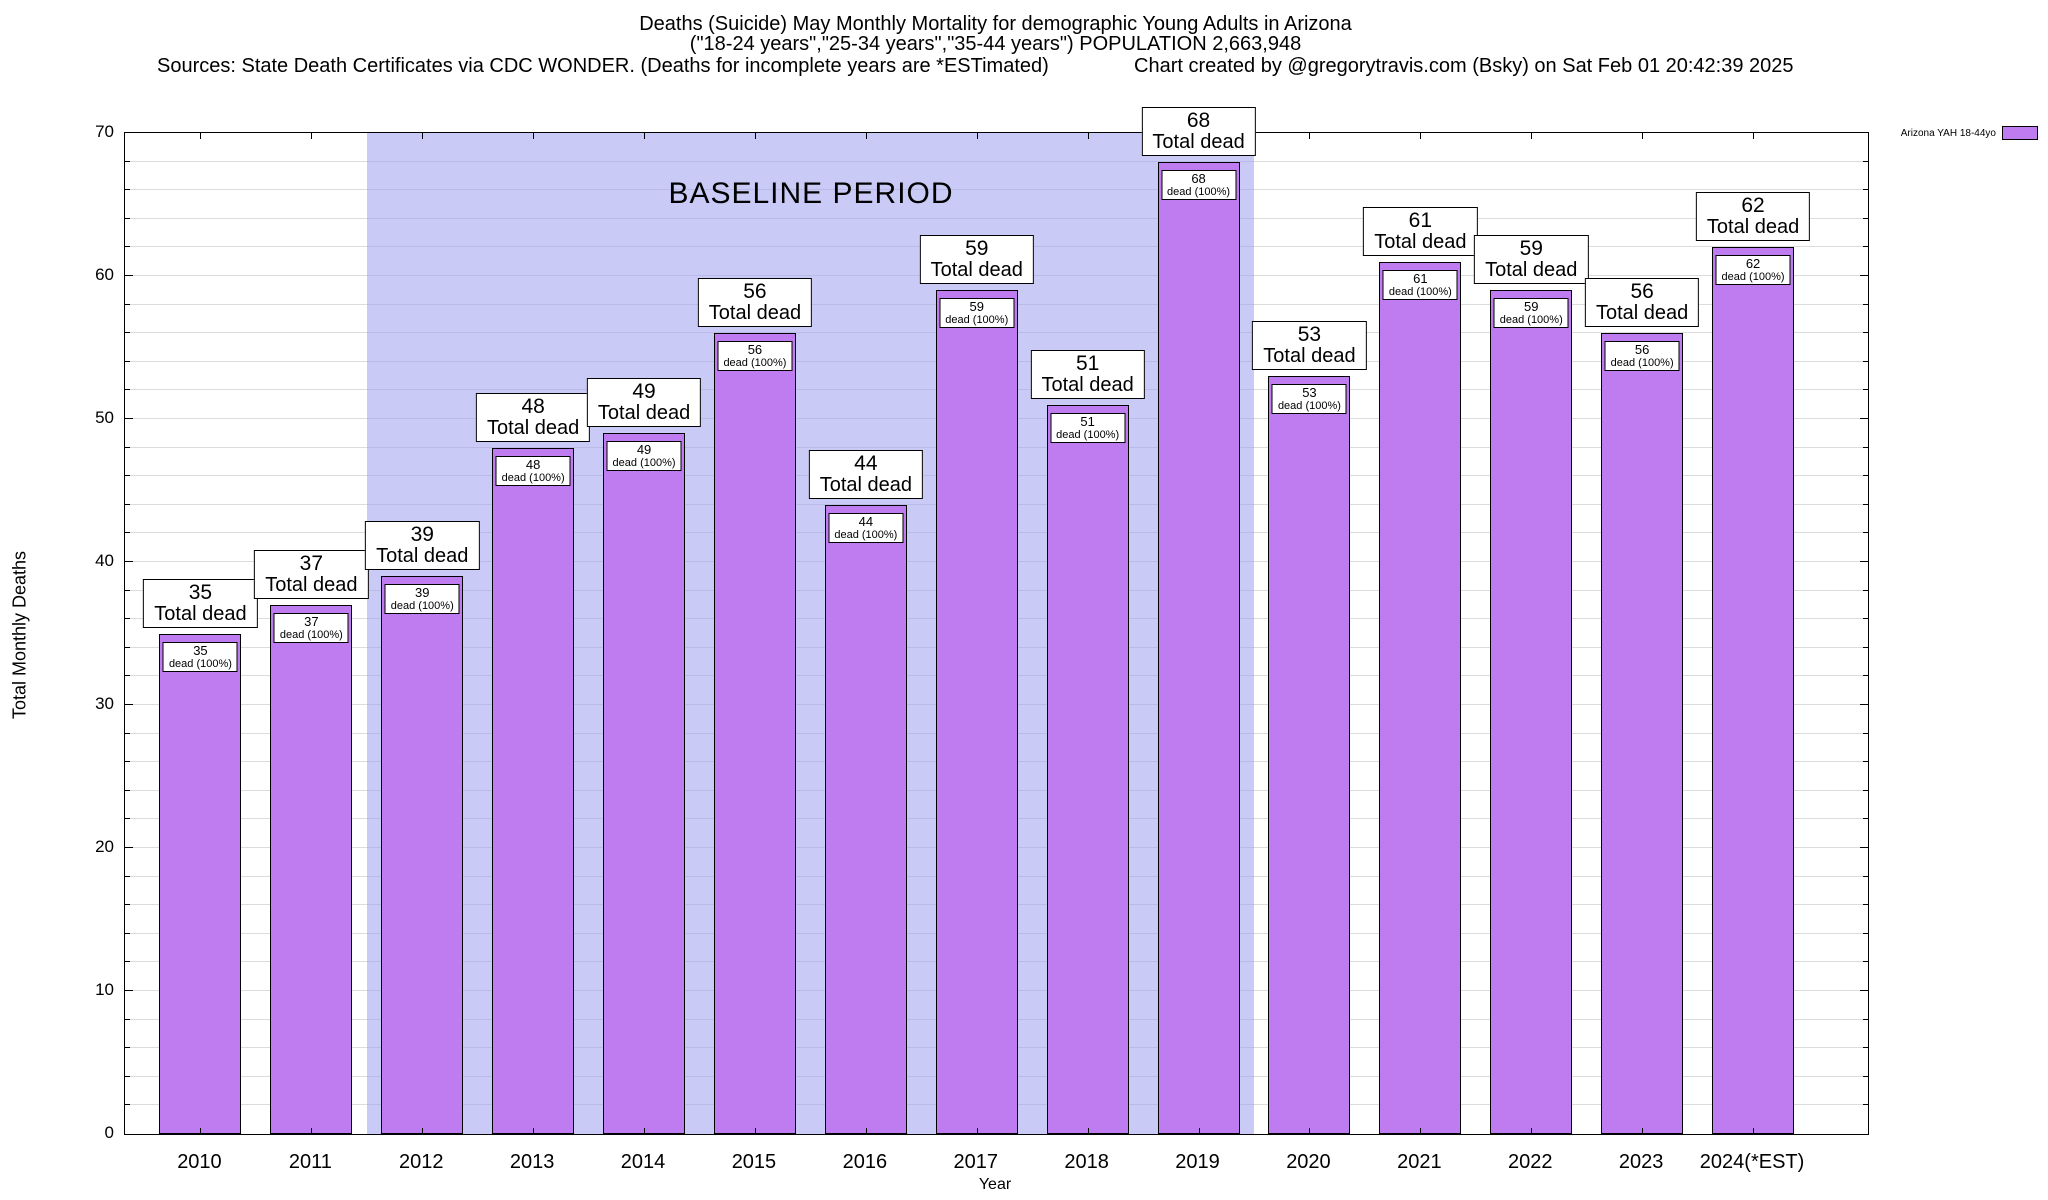  I want to click on bar-total-value: 53, so click(1309, 335).